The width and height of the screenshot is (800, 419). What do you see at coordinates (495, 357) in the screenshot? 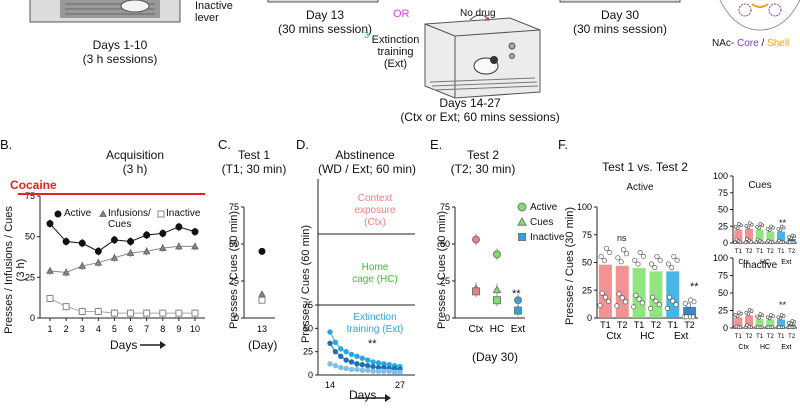
I see `panel-e-xlabel: (Day 30)` at bounding box center [495, 357].